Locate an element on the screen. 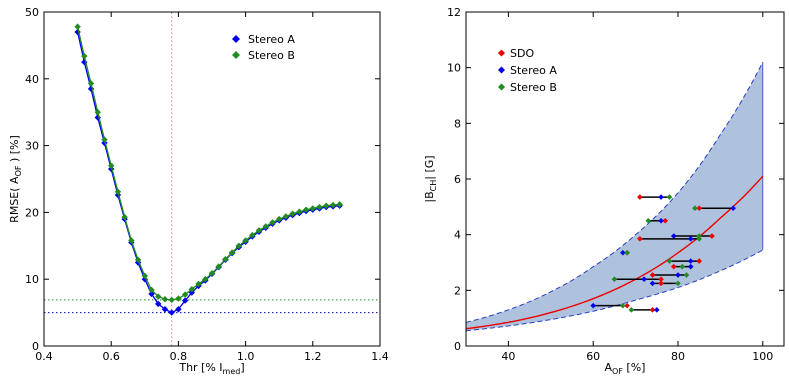 This screenshot has width=789, height=376. legend-label-sdo: SDO is located at coordinates (522, 53).